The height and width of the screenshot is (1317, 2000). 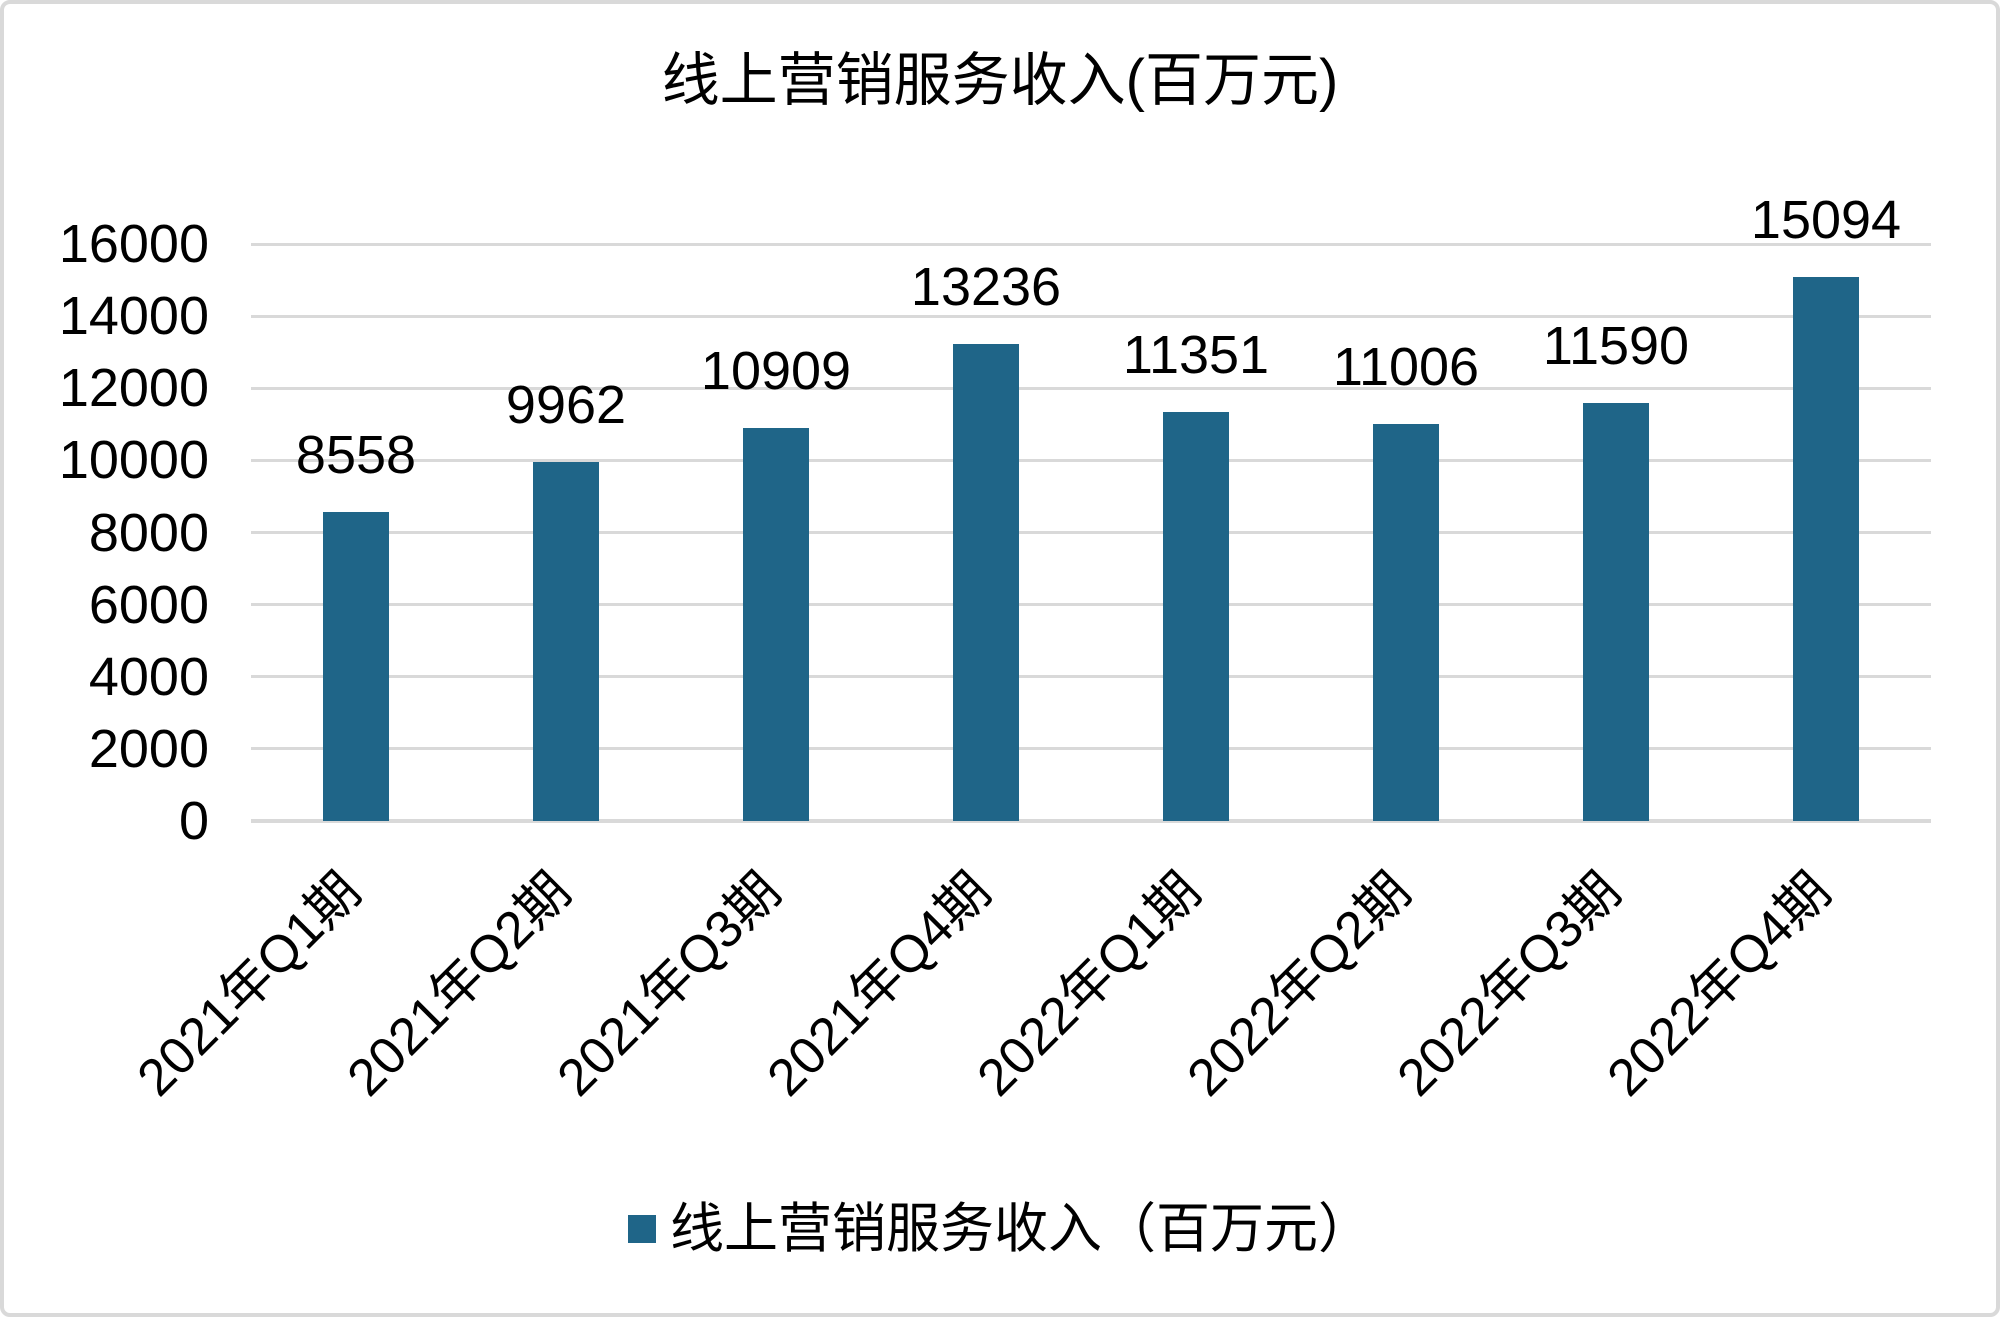 I want to click on y-tick-label: 12000, so click(x=133, y=388).